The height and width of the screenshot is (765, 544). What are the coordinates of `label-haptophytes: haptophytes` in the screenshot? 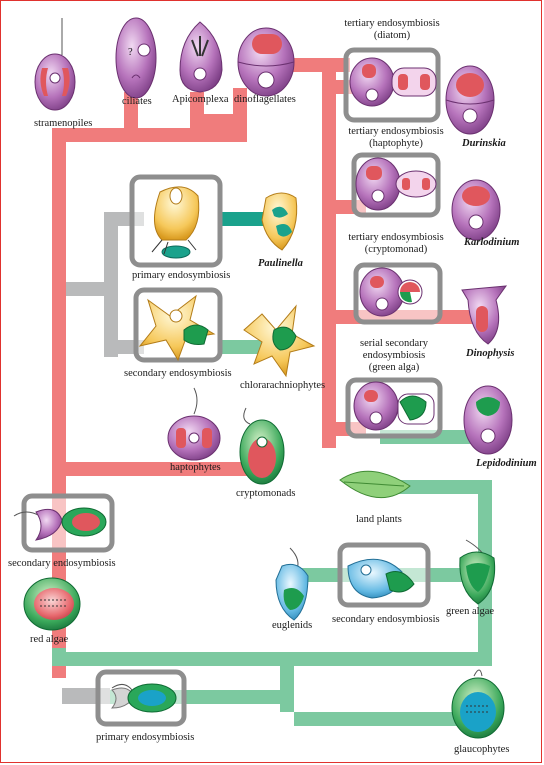 It's located at (195, 467).